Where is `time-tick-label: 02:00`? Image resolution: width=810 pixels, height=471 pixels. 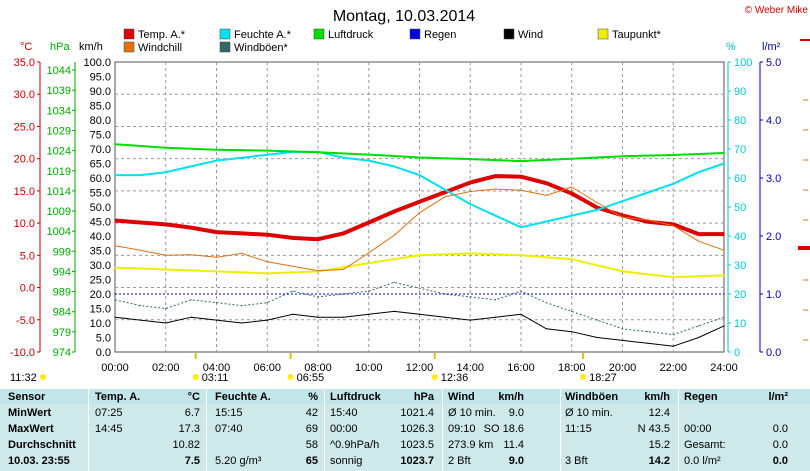 time-tick-label: 02:00 is located at coordinates (166, 368).